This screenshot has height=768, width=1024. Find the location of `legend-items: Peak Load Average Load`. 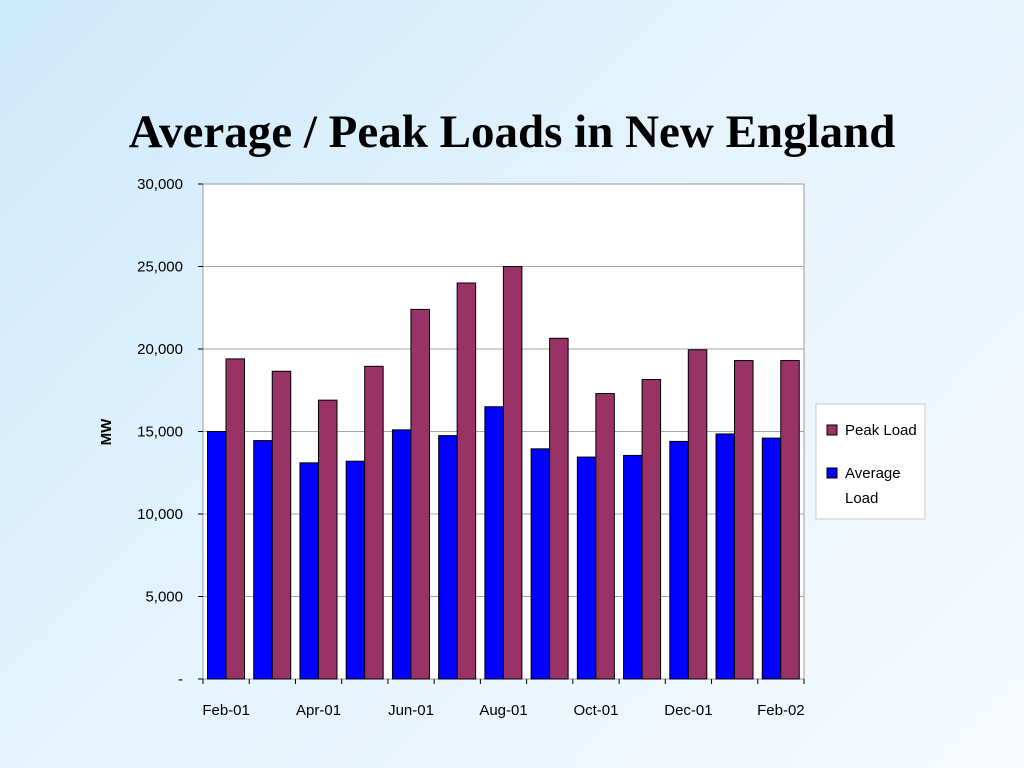

legend-items: Peak Load Average Load is located at coordinates (871, 464).